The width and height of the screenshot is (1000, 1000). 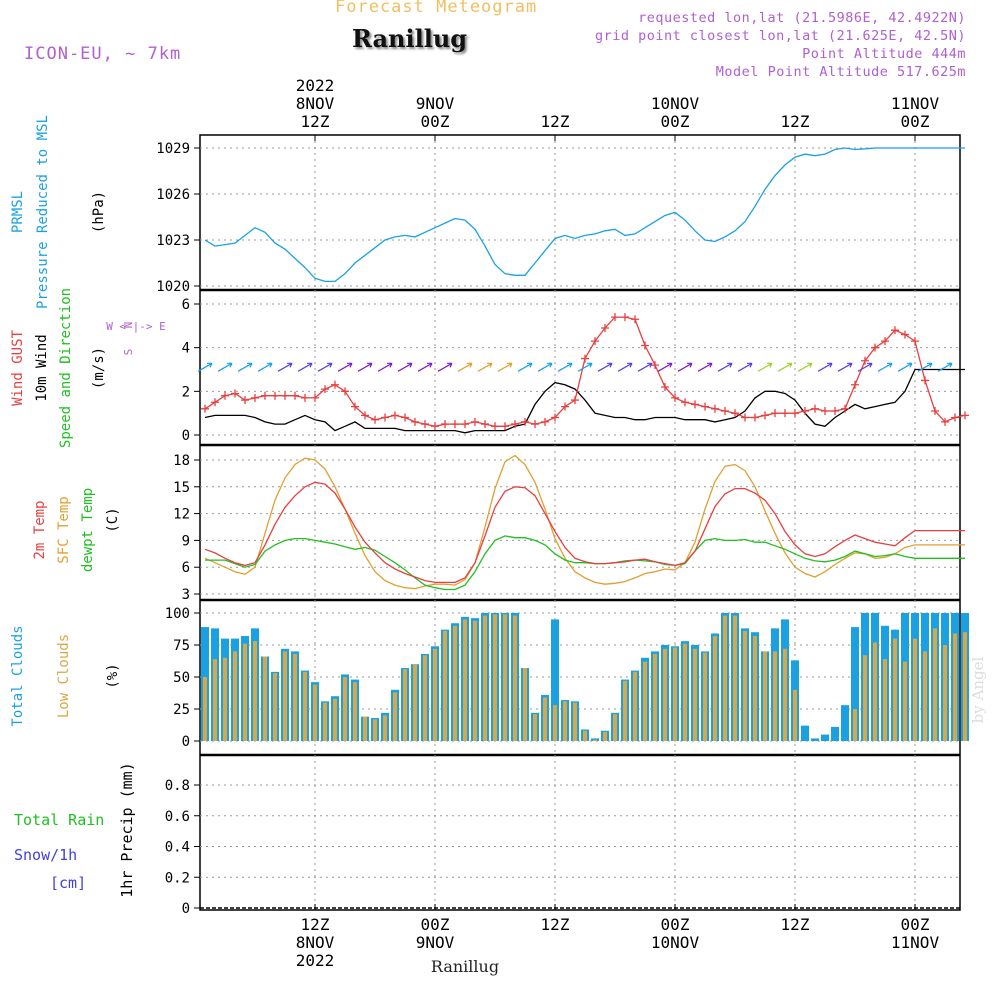 What do you see at coordinates (99, 368) in the screenshot?
I see `wind-unit-label: (m/s)` at bounding box center [99, 368].